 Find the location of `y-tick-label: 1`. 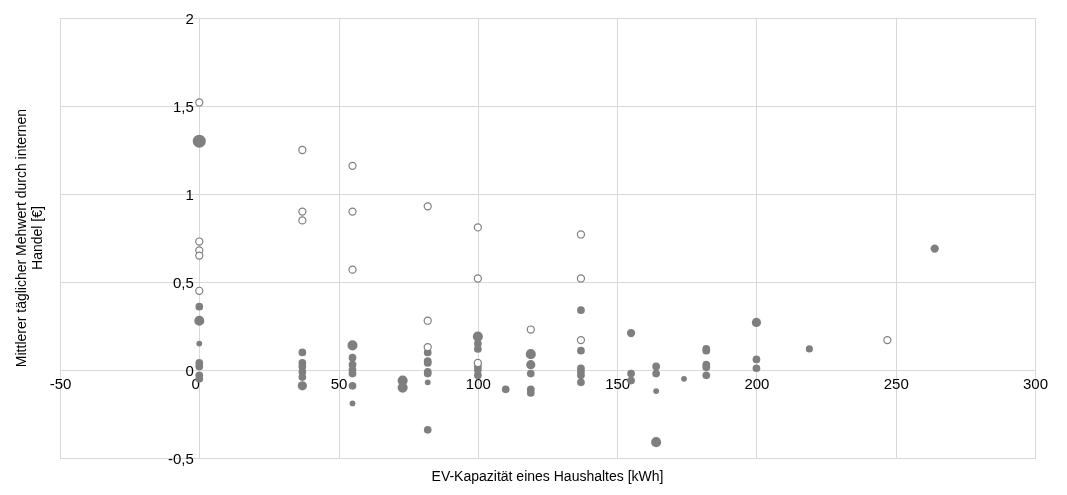

y-tick-label: 1 is located at coordinates (189, 194).